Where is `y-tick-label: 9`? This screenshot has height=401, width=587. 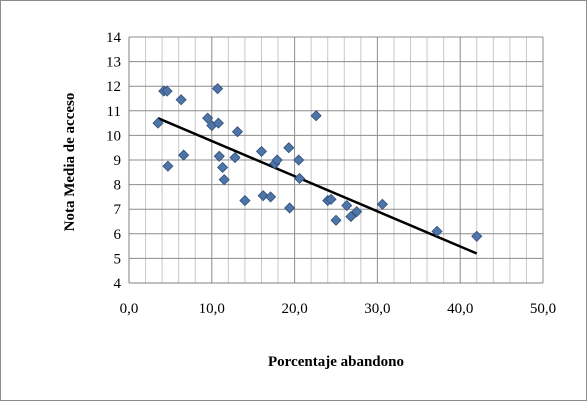
y-tick-label: 9 is located at coordinates (118, 161).